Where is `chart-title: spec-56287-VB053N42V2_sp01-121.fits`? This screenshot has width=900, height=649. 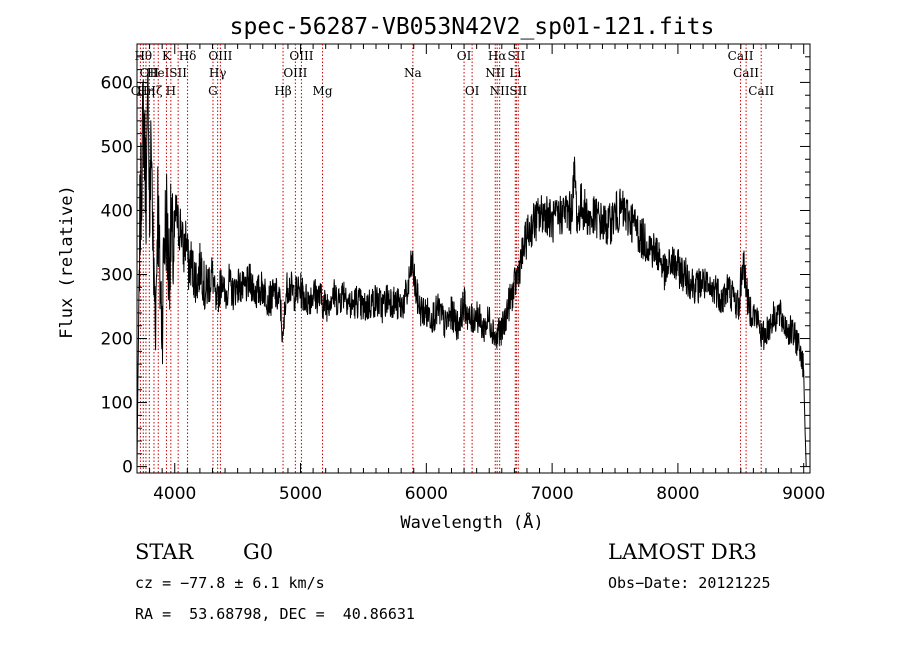
chart-title: spec-56287-VB053N42V2_sp01-121.fits is located at coordinates (472, 27).